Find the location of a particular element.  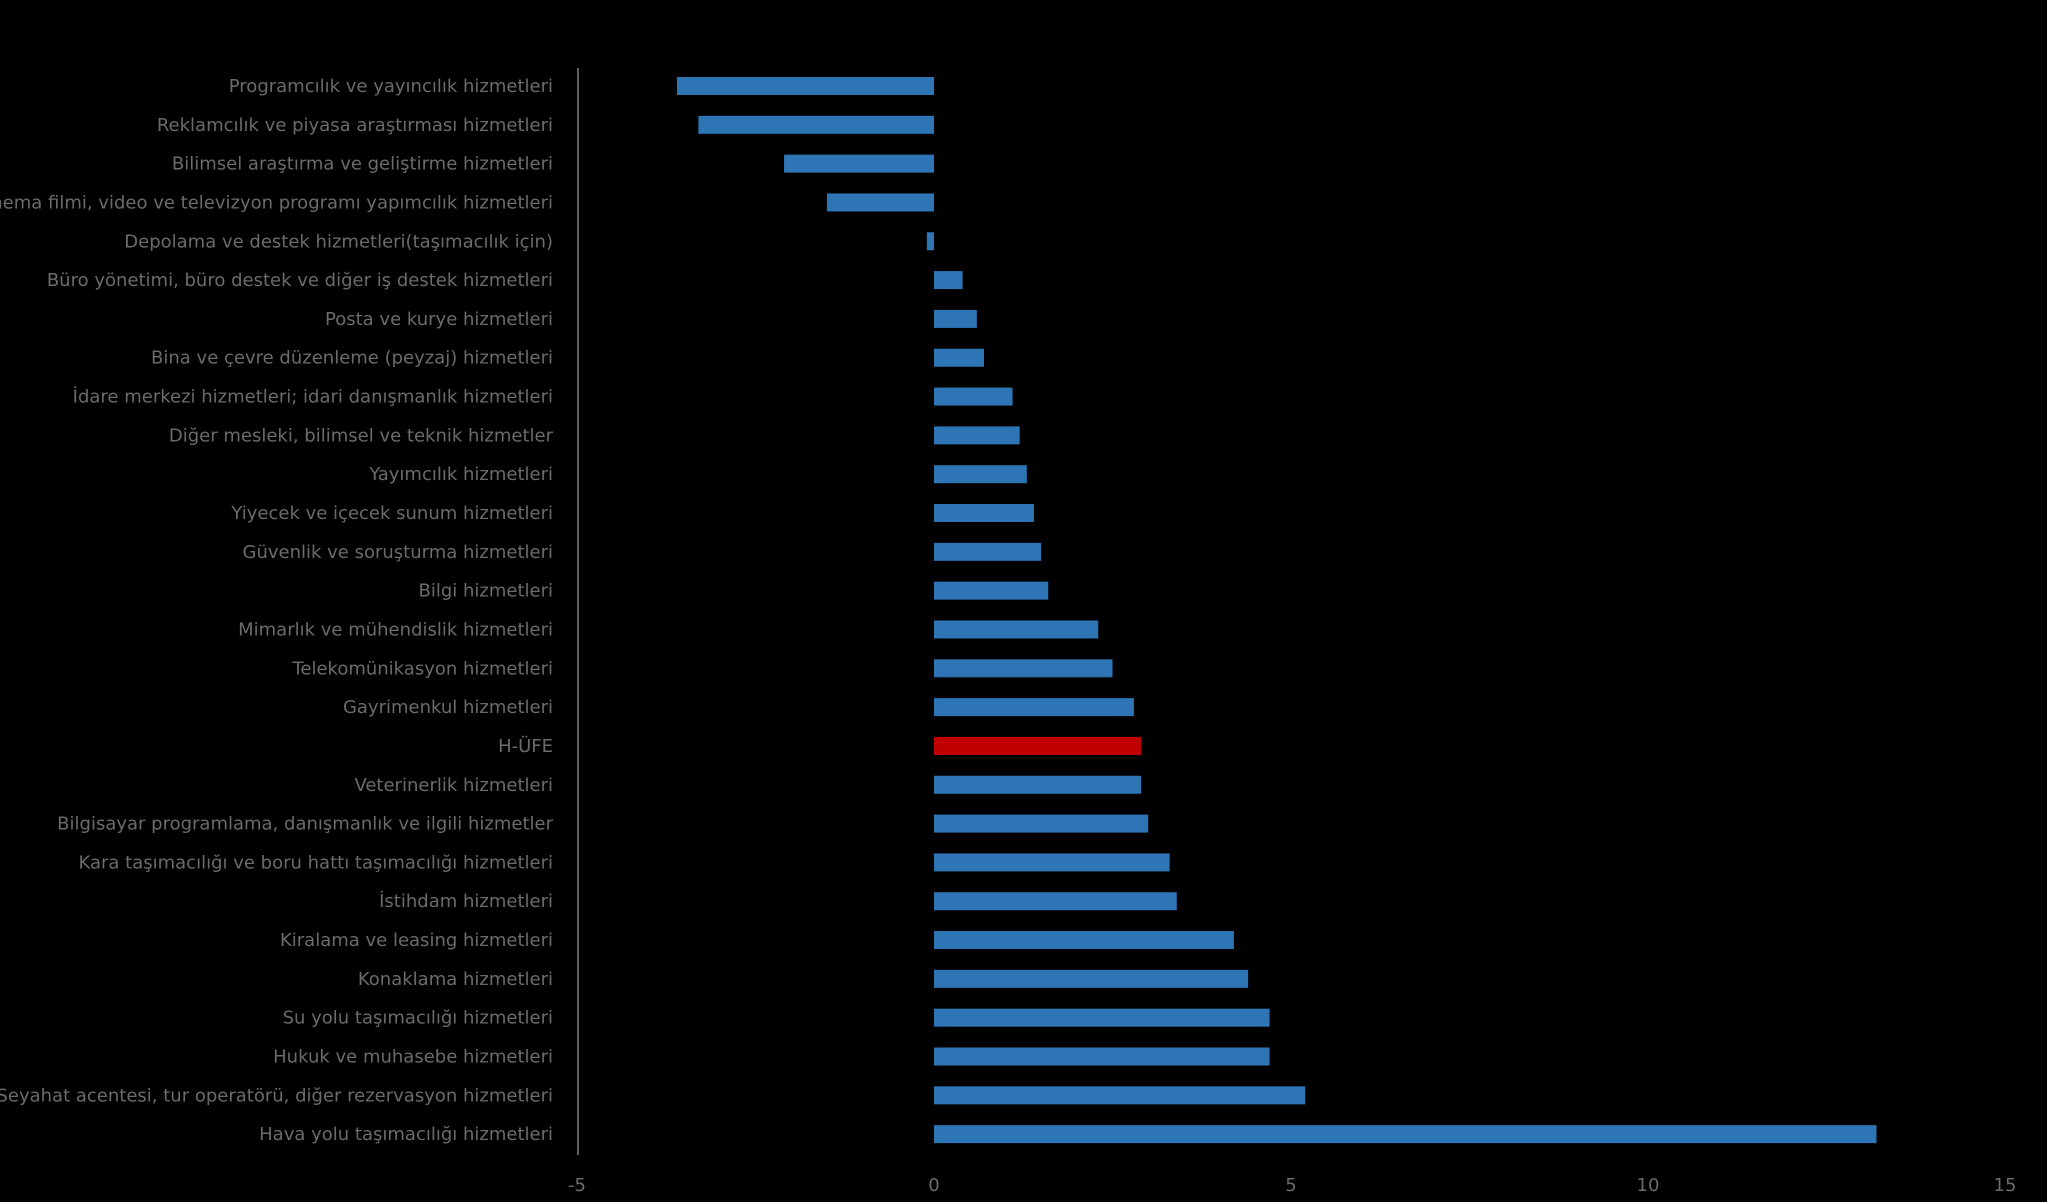

category-label: Veterinerlik hizmetleri is located at coordinates (453, 785).